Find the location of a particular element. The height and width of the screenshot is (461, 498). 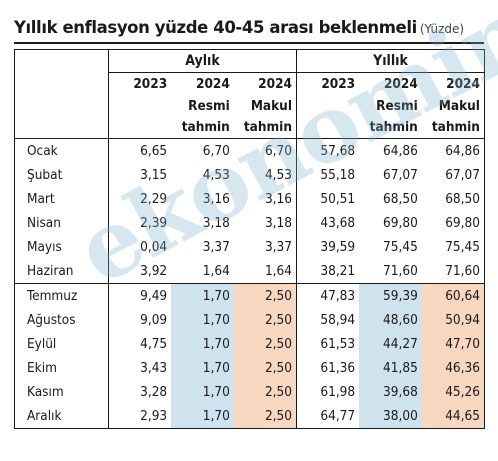

table-row: Nisan 2,39 3,18 3,18 43,68 69,80 69,80 is located at coordinates (249, 223).